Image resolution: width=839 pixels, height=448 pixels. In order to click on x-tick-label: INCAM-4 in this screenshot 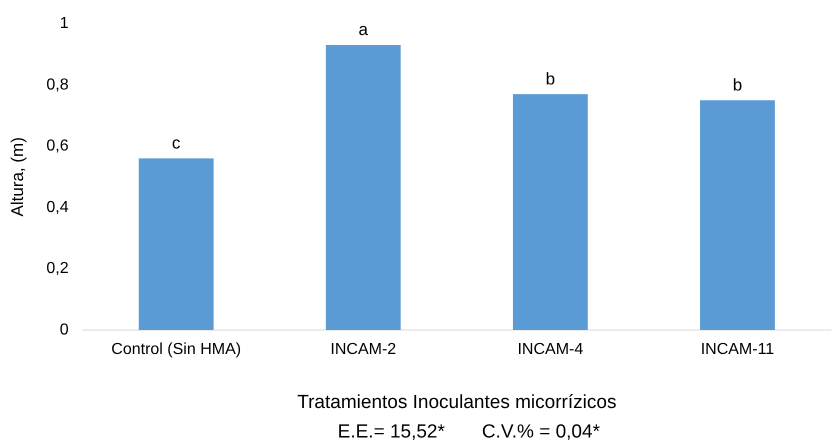, I will do `click(550, 349)`.